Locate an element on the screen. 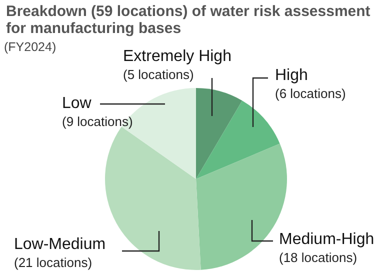 Image resolution: width=392 pixels, height=277 pixels. slice-label: Low is located at coordinates (77, 103).